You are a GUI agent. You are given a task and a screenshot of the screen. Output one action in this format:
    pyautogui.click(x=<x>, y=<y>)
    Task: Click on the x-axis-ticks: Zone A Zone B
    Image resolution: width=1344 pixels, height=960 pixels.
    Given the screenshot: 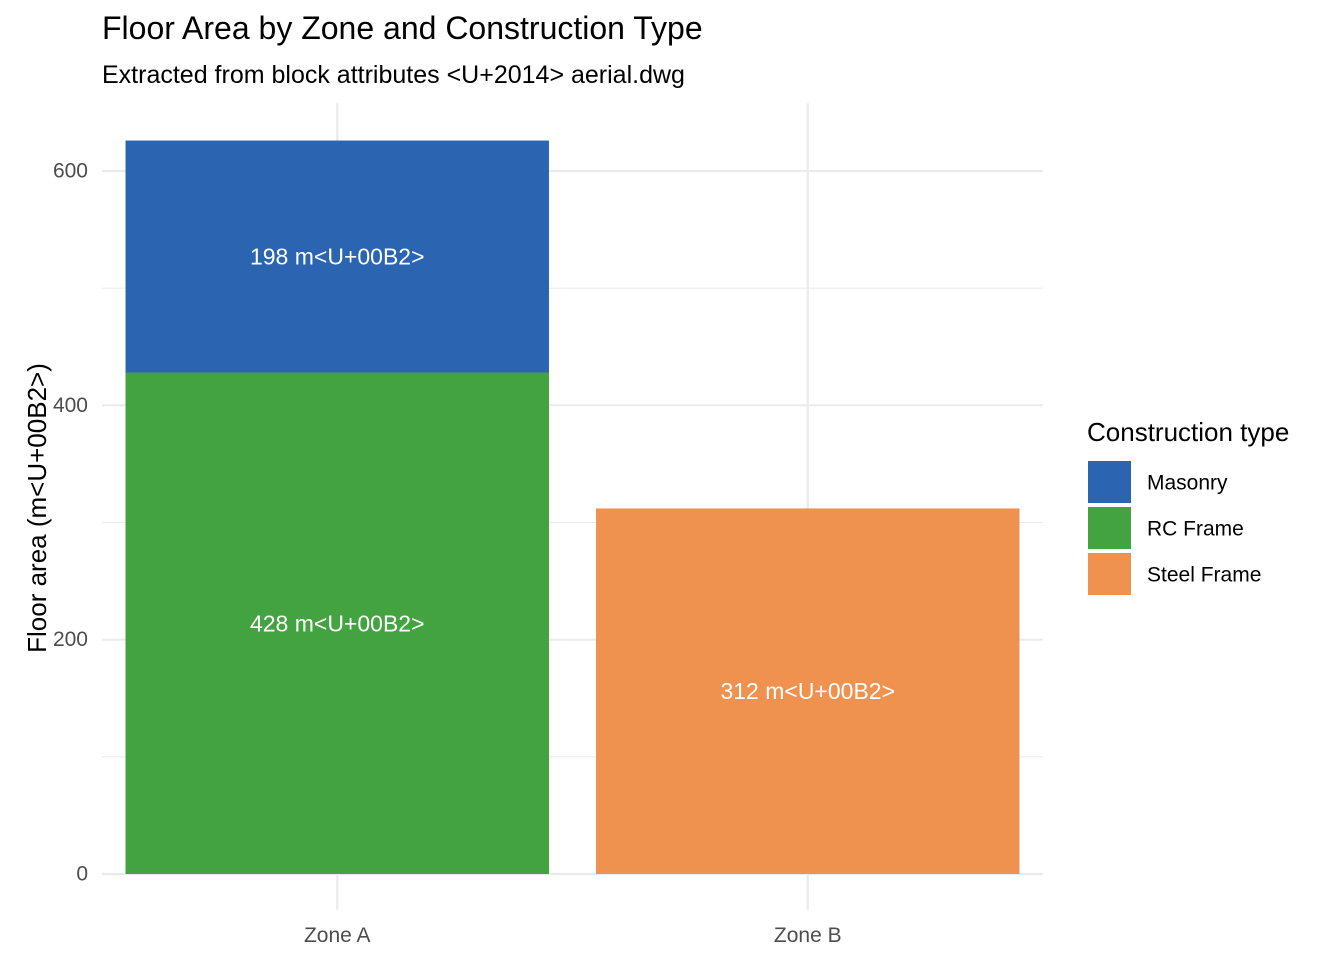 What is the action you would take?
    pyautogui.click(x=573, y=935)
    